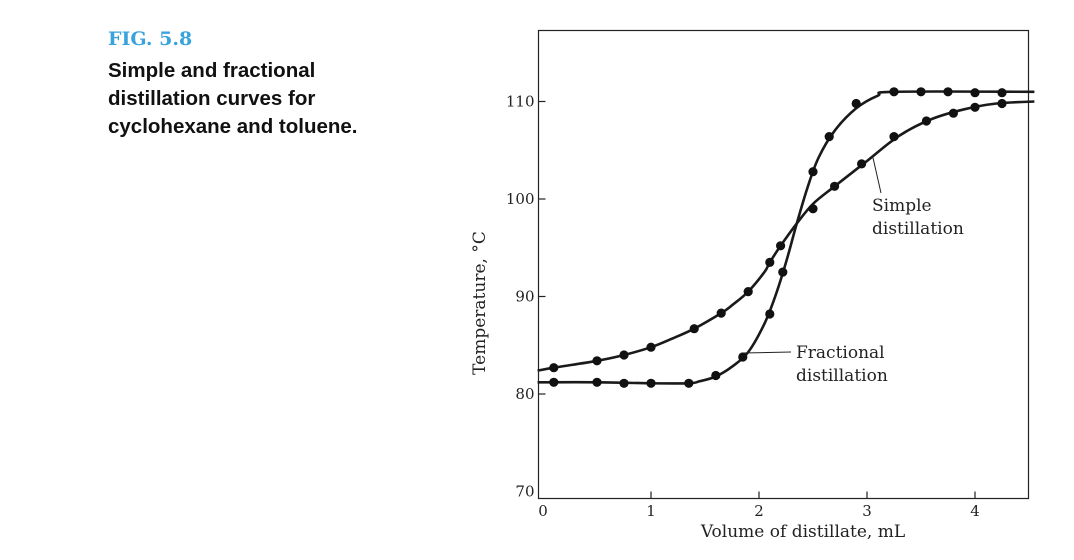 The height and width of the screenshot is (560, 1074). Describe the element at coordinates (651, 511) in the screenshot. I see `x-tick-label-1: 1` at that location.